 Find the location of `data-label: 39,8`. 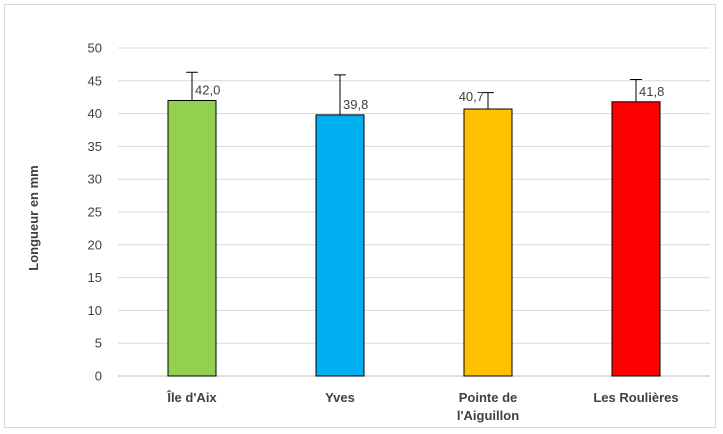

data-label: 39,8 is located at coordinates (355, 104).